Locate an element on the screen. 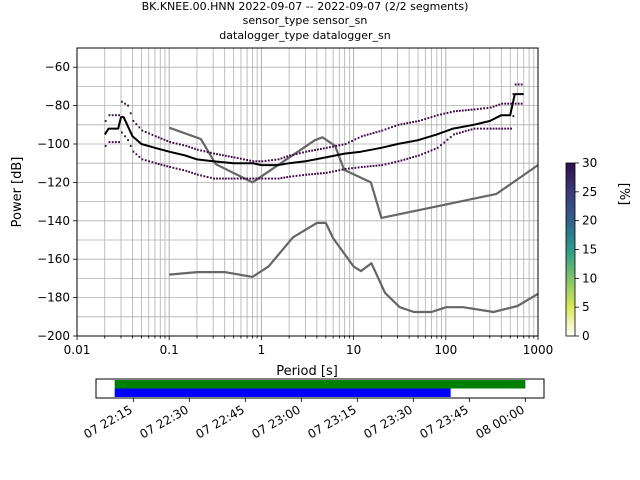 The image size is (640, 480). colorbar-tick-label: 25 is located at coordinates (589, 192).